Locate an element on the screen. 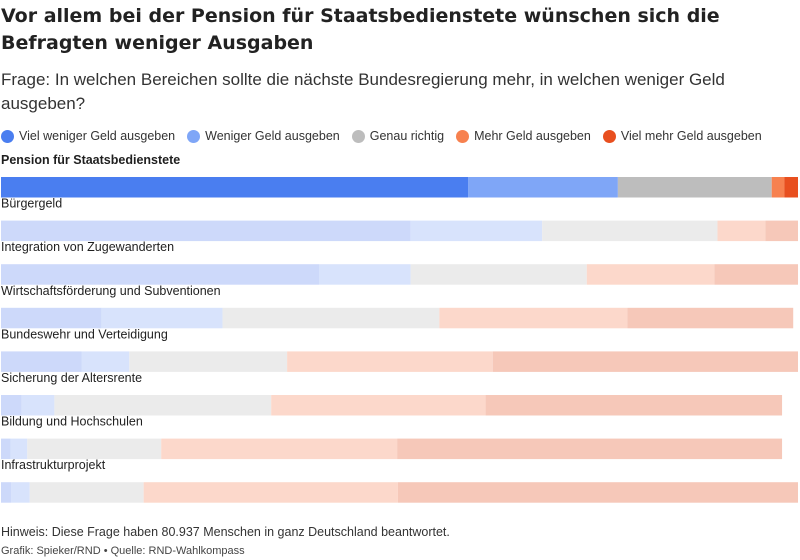 The image size is (800, 560). category-label: Bildung und Hochschulen is located at coordinates (72, 422).